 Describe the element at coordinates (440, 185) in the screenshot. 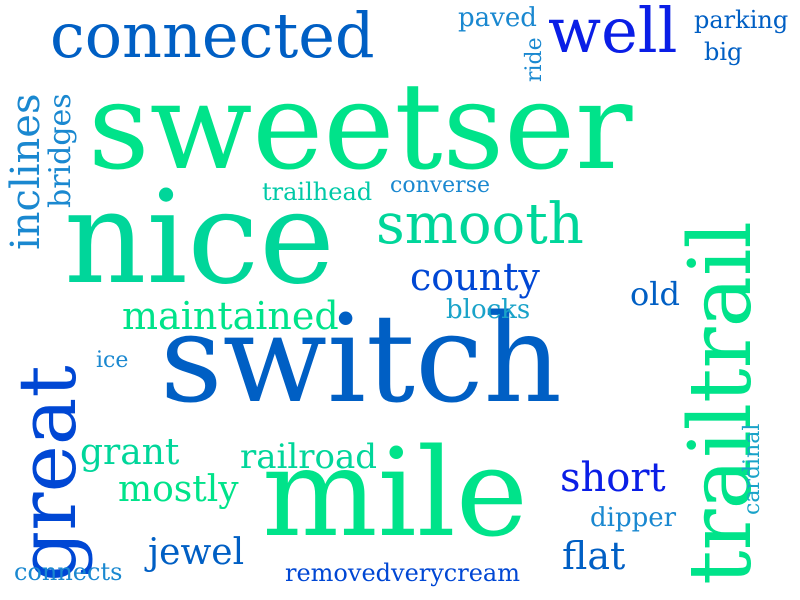

I see `word-converse: converse` at that location.